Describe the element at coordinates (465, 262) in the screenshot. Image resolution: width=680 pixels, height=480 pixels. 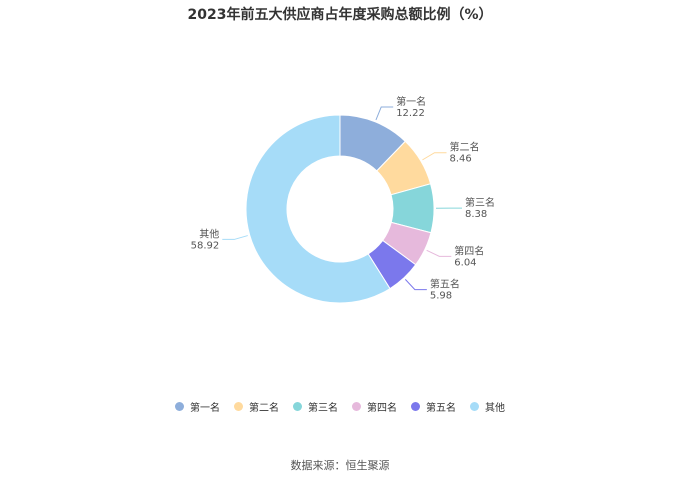
I see `slice-label-value-4: 6.04` at that location.